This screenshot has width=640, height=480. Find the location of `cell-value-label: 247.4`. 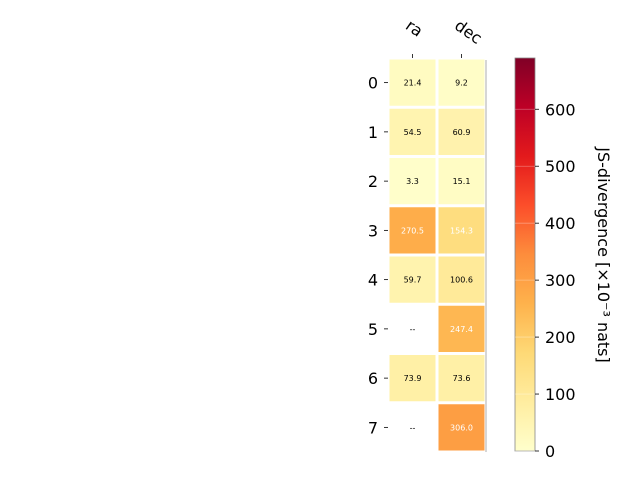

cell-value-label: 247.4 is located at coordinates (461, 329).